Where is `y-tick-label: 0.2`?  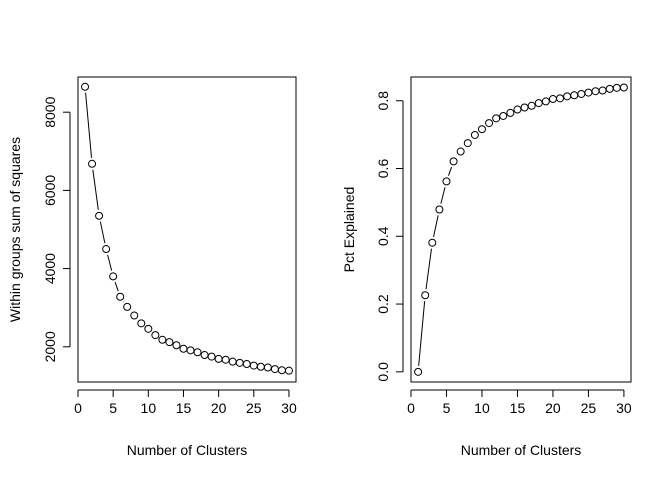 y-tick-label: 0.2 is located at coordinates (383, 304).